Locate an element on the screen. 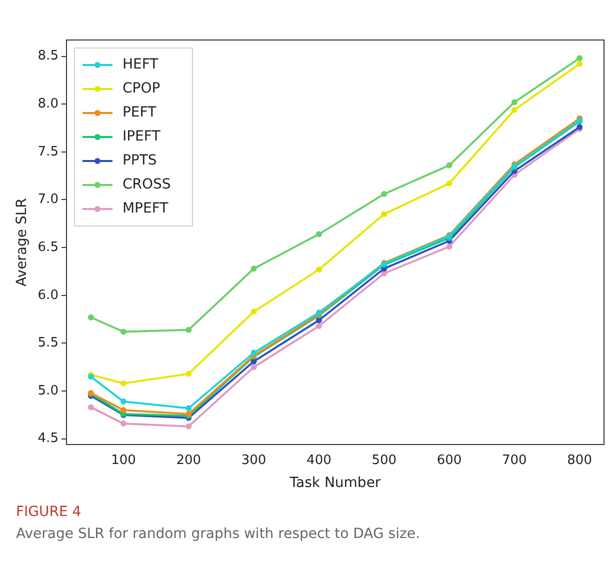 The height and width of the screenshot is (581, 614). legend-label: IPEFT is located at coordinates (141, 136).